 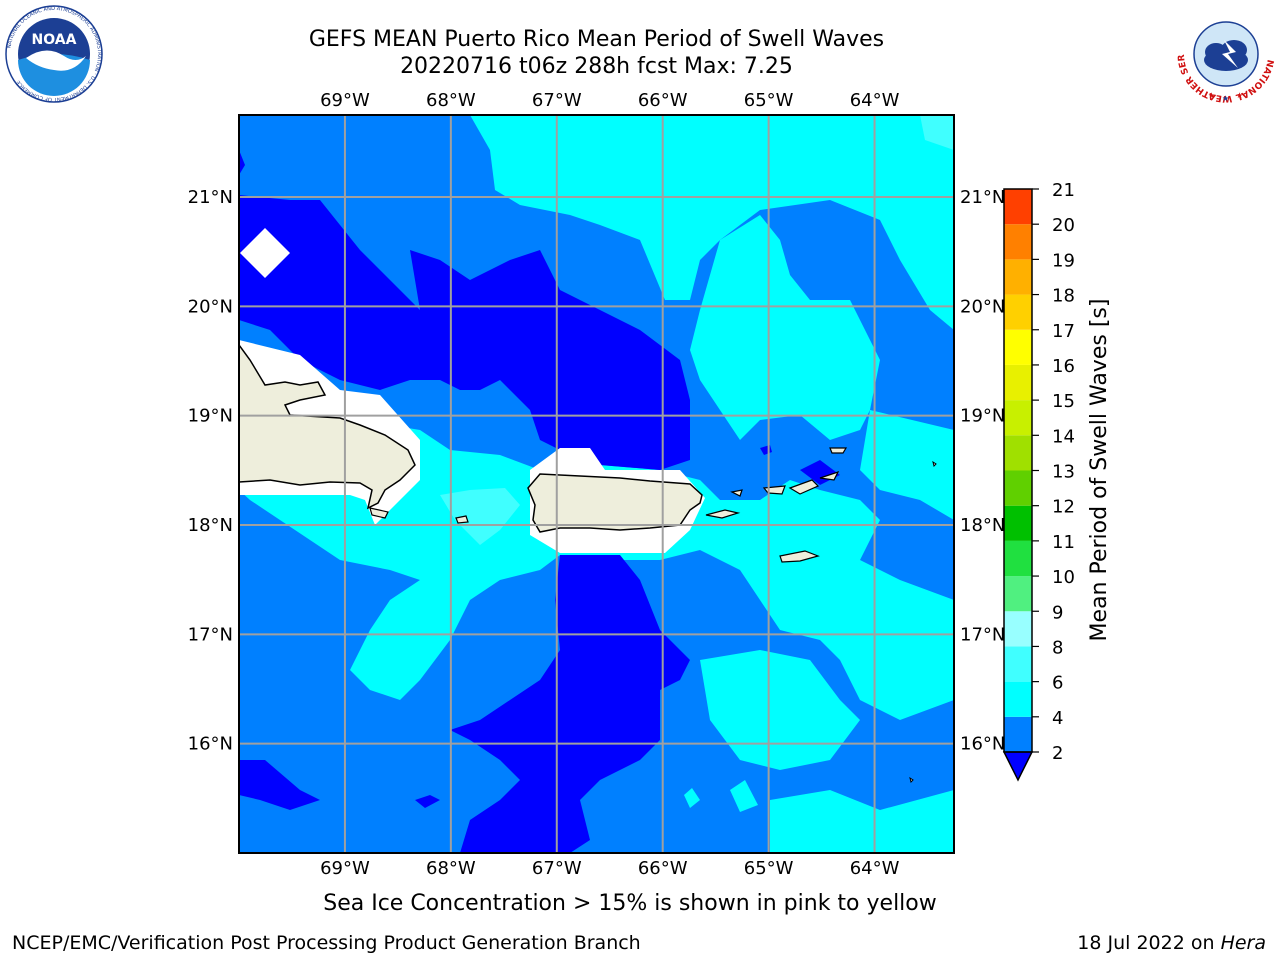 I want to click on nws-logo: NATIONAL WEATHER SERVICE ★ ★ ★, so click(x=1225, y=53).